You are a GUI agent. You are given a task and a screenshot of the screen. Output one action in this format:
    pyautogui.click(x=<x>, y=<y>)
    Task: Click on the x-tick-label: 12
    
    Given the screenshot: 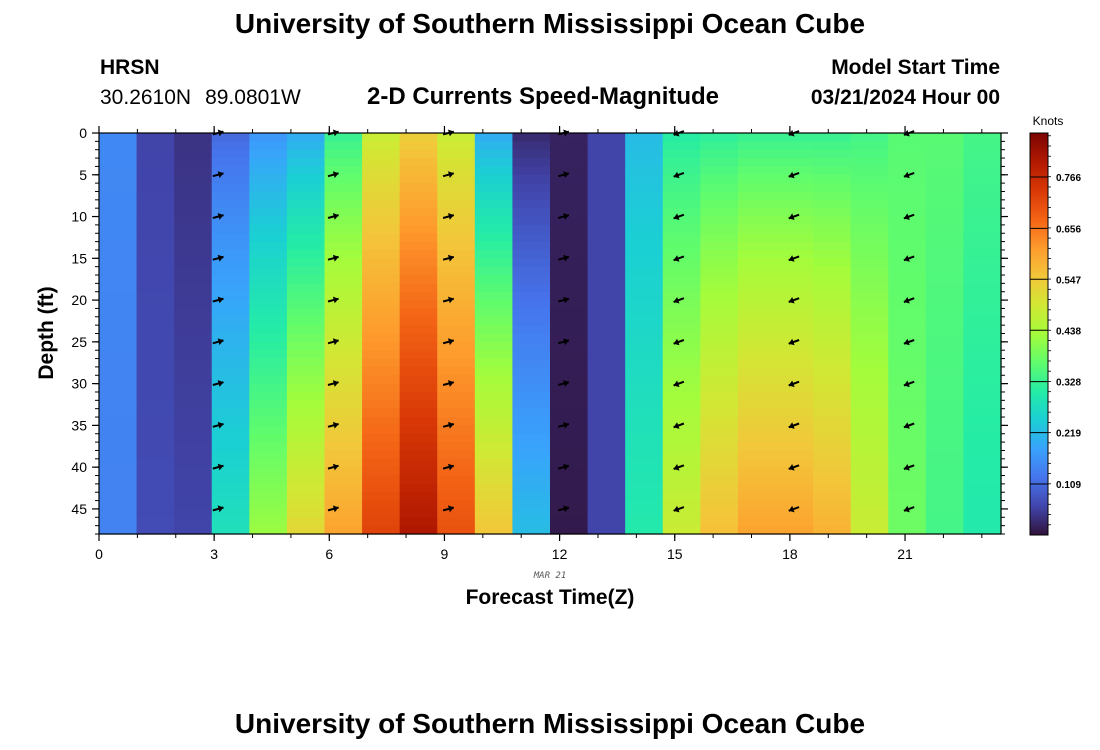 What is the action you would take?
    pyautogui.click(x=560, y=554)
    